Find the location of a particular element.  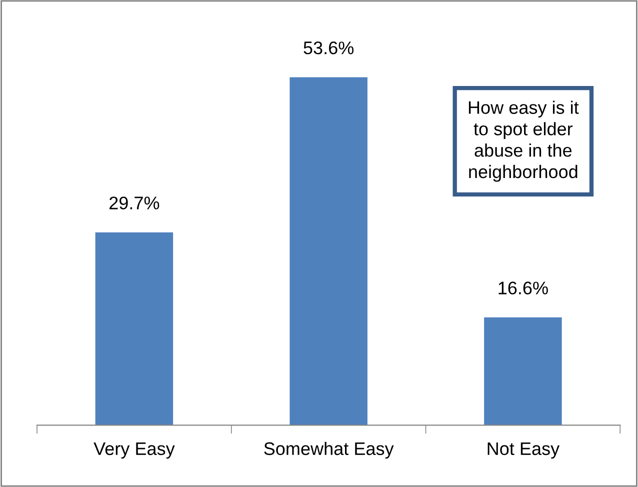

text: How easy is it to spot elder abuse in the neighborhood is located at coordinates (523, 141).